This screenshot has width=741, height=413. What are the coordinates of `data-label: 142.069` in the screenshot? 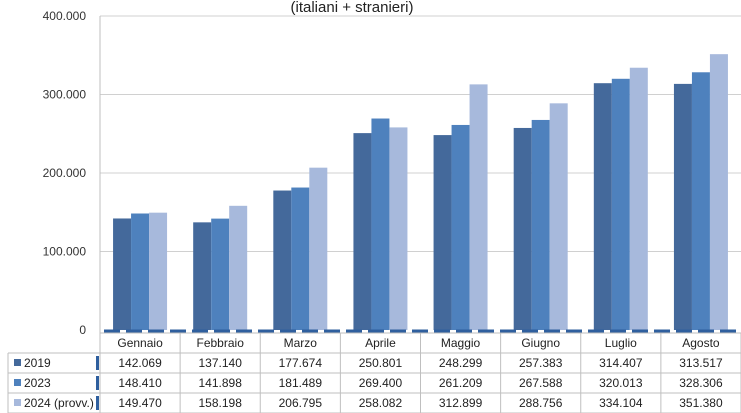 It's located at (140, 363).